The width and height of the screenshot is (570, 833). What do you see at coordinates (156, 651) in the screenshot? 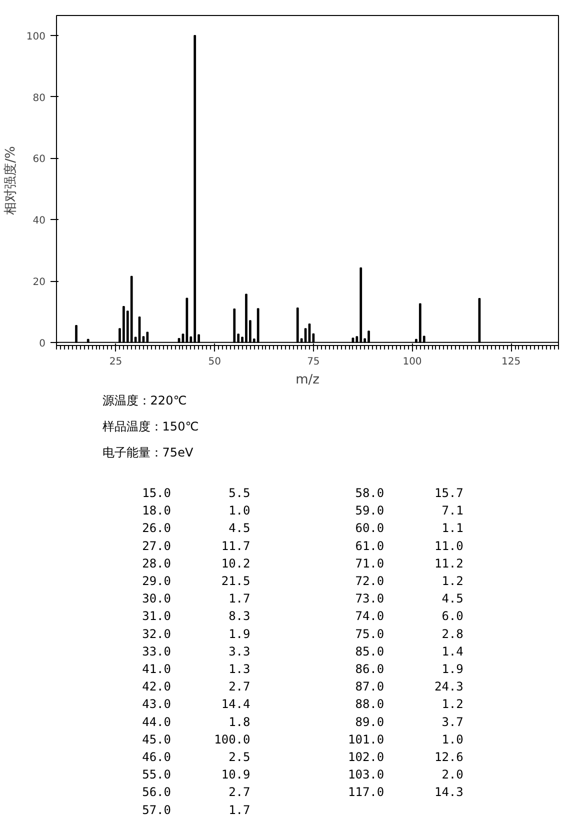
I see `text: 33.0` at bounding box center [156, 651].